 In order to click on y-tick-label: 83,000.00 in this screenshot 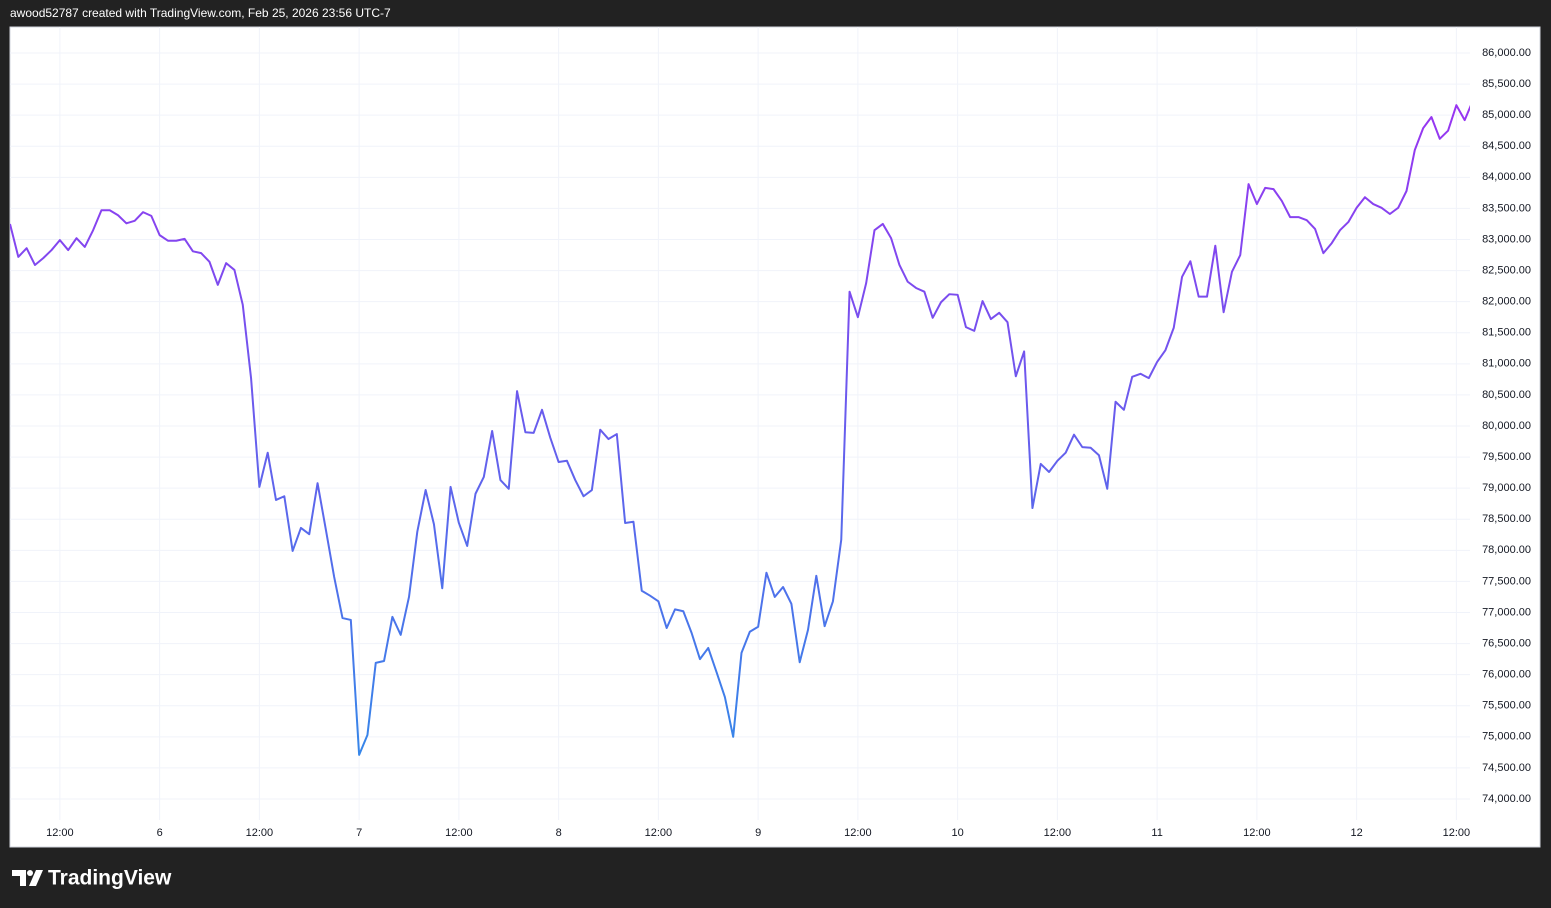, I will do `click(1506, 239)`.